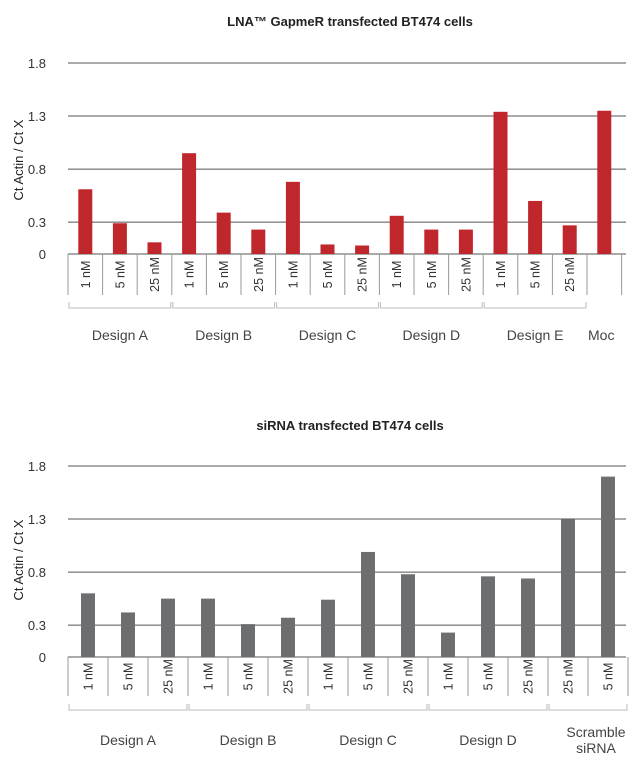  What do you see at coordinates (37, 222) in the screenshot?
I see `y-tick-label: 0.3` at bounding box center [37, 222].